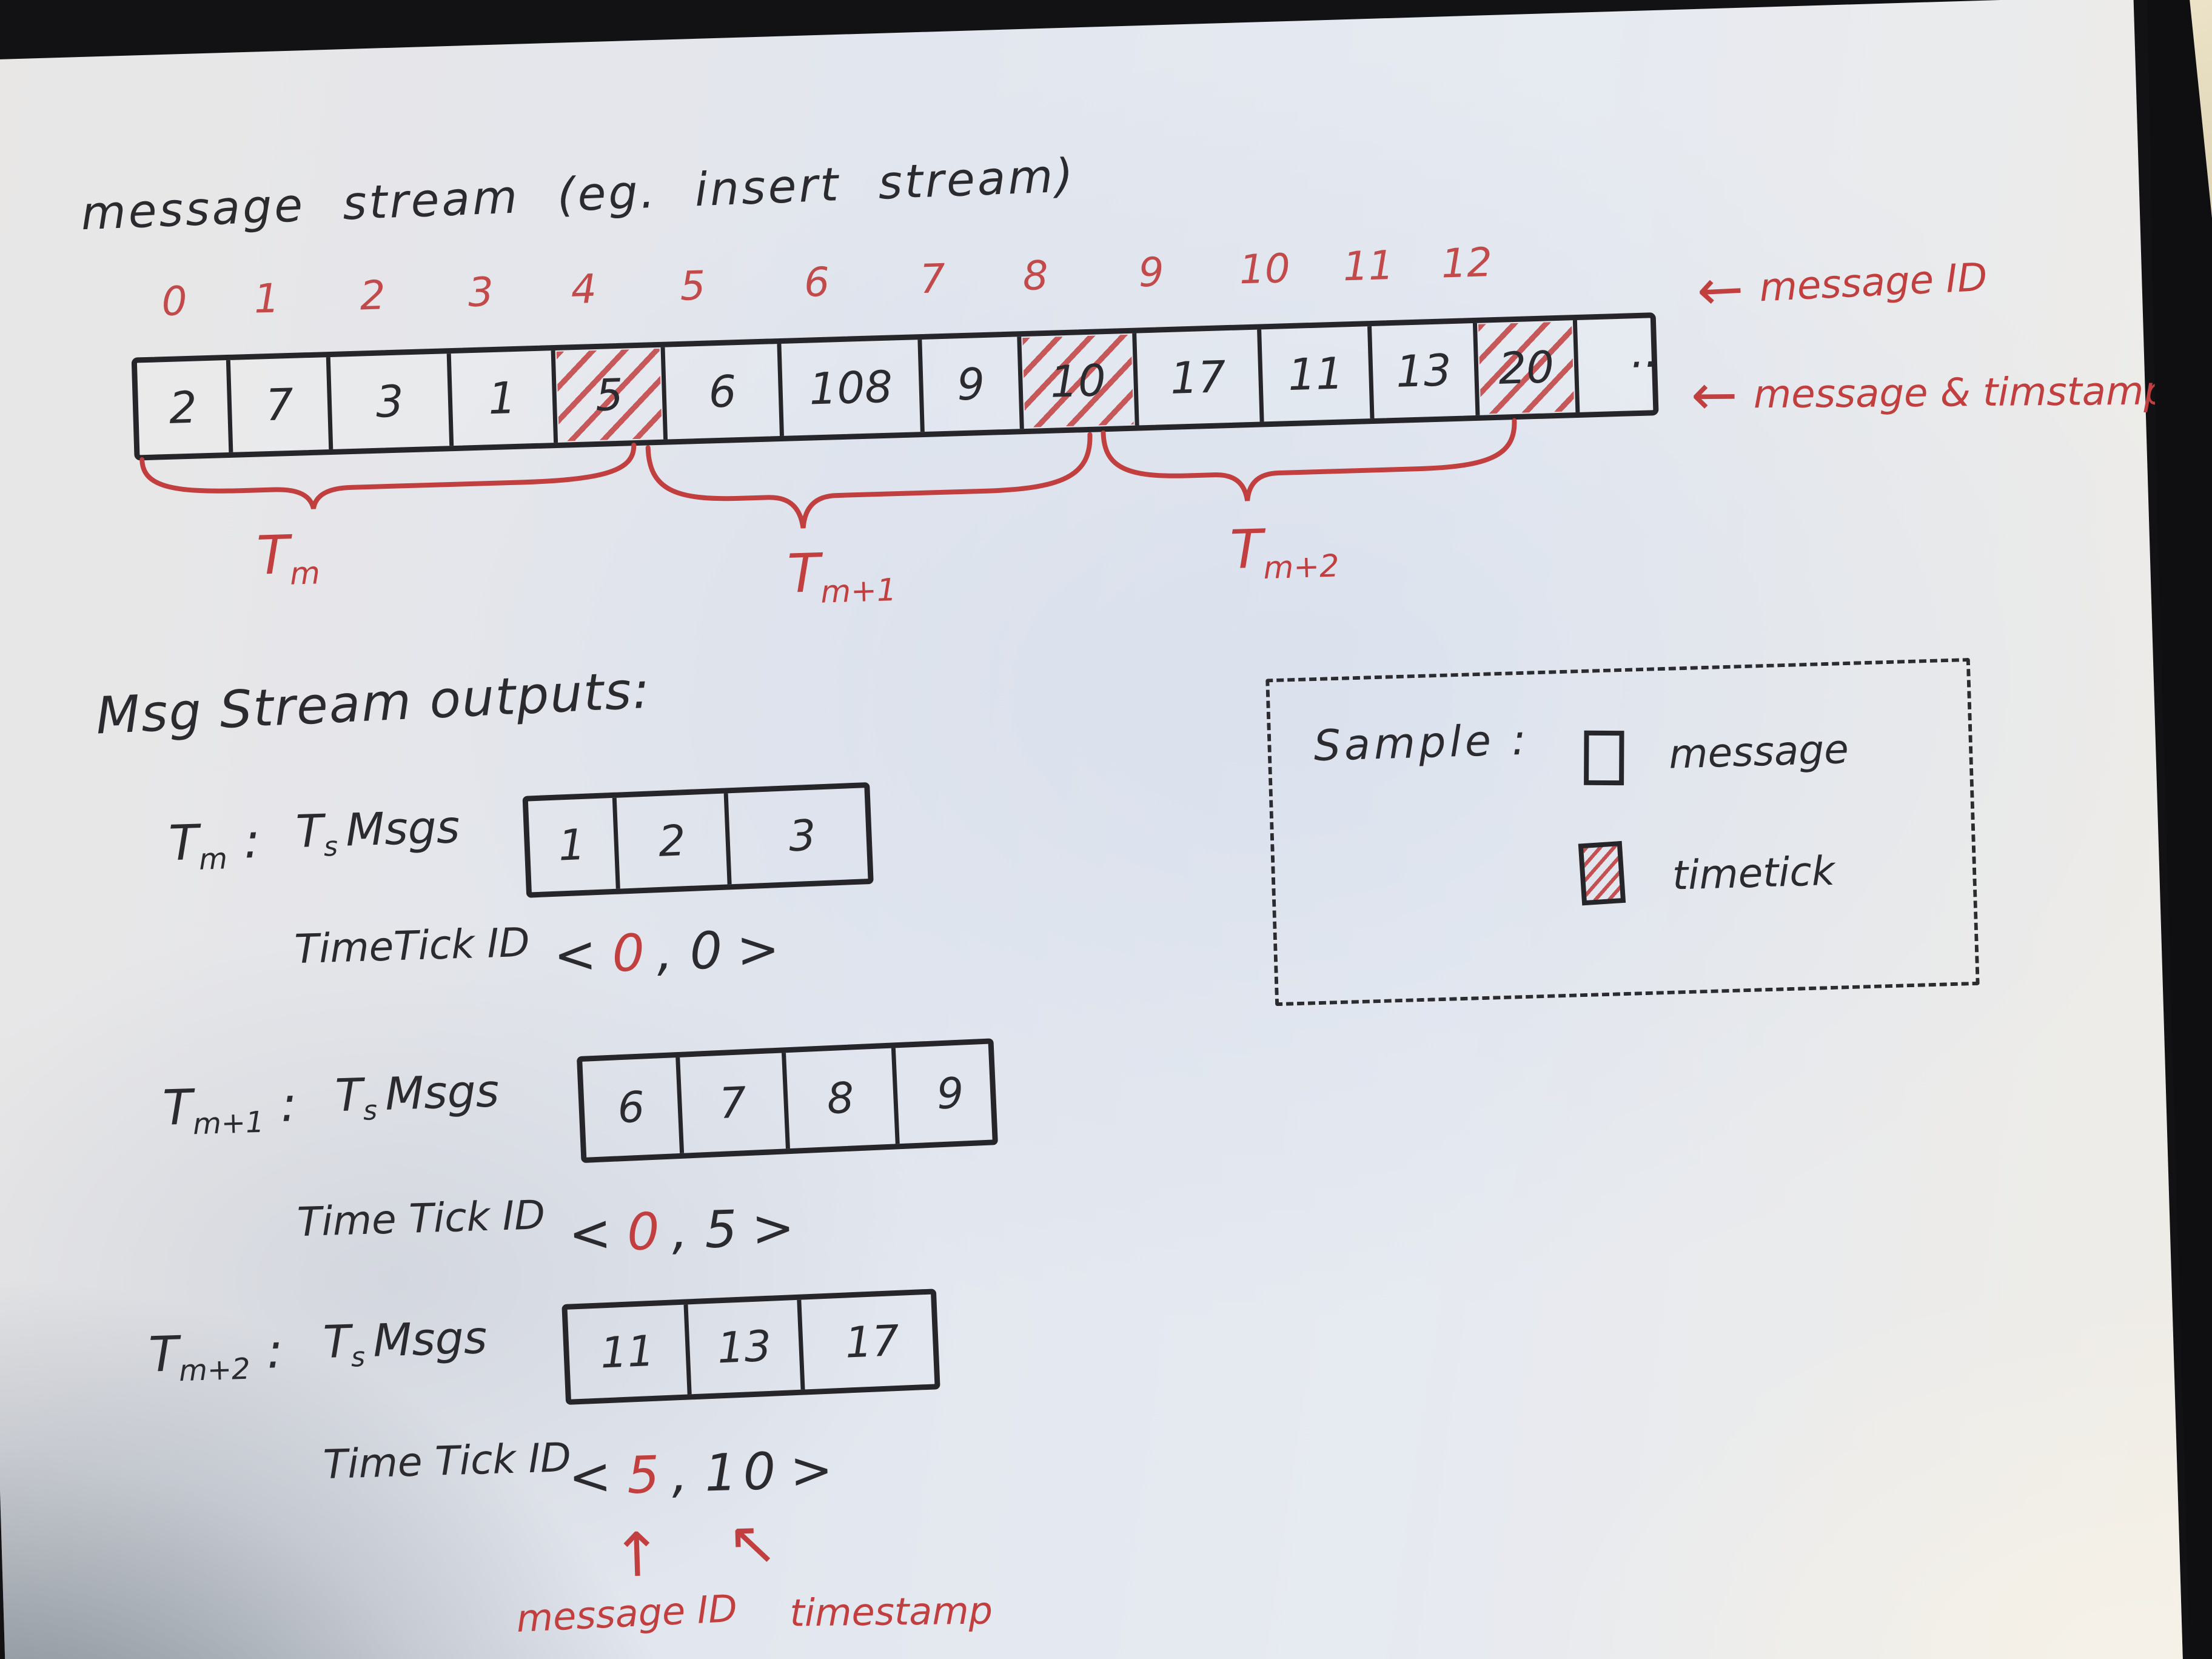 Image resolution: width=2212 pixels, height=1659 pixels. Describe the element at coordinates (412, 946) in the screenshot. I see `timetick-id-label: TimeTick ID` at that location.